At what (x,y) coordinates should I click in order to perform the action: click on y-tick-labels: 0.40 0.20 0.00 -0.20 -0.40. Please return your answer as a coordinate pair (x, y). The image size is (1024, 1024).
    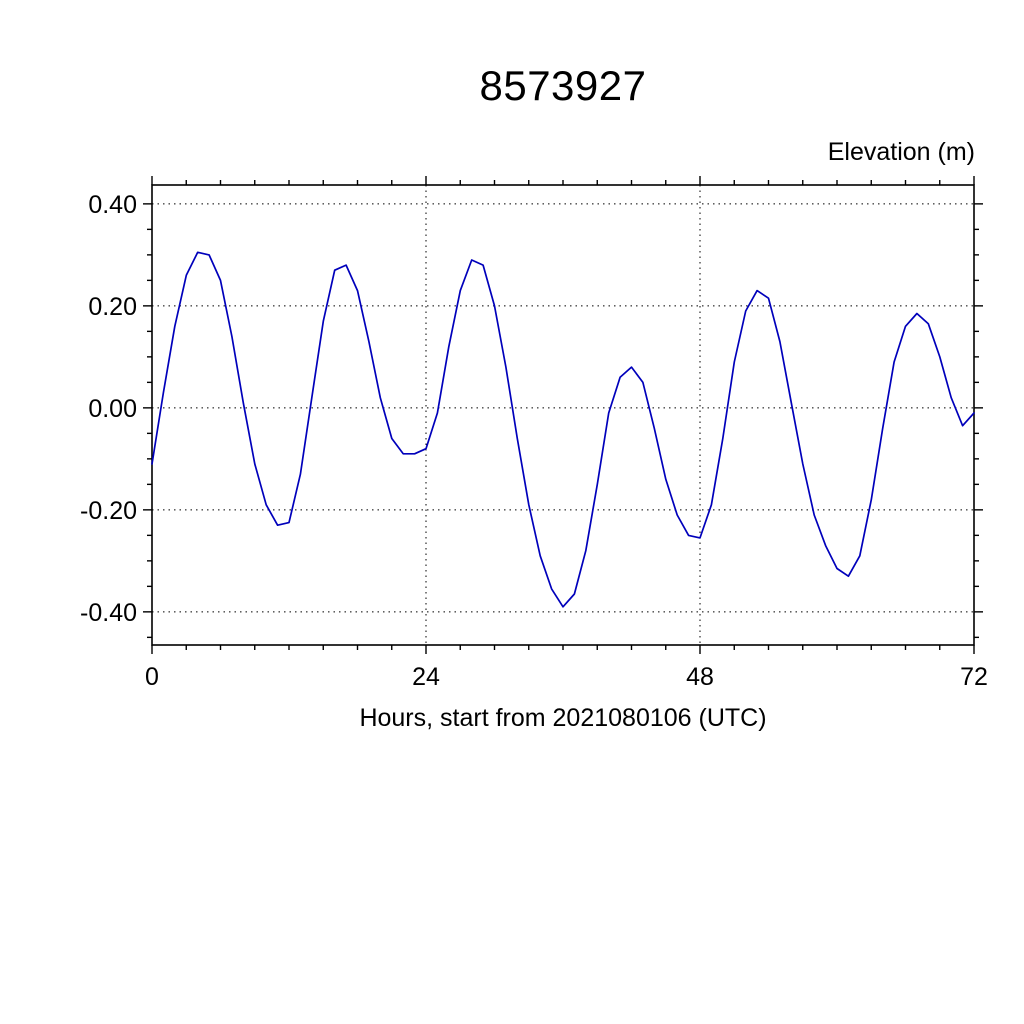
    Looking at the image, I should click on (108, 409).